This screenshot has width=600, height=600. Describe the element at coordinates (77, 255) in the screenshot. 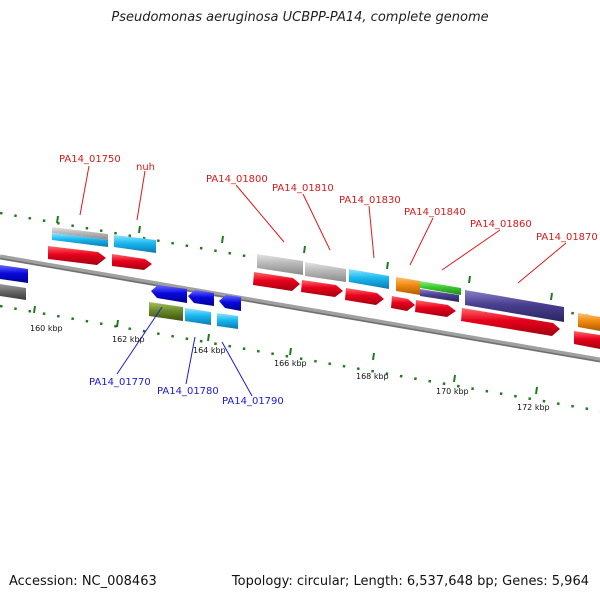

I see `gene-pa14-01750-arrow` at that location.